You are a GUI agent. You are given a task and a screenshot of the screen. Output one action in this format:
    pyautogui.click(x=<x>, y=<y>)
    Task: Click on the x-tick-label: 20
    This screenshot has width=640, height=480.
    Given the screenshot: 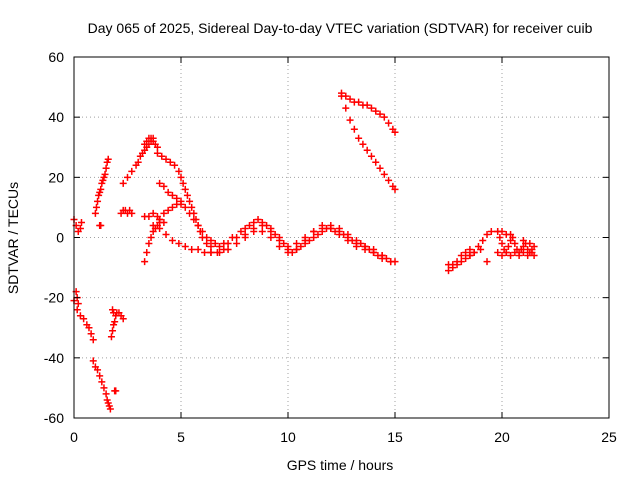 What is the action you would take?
    pyautogui.click(x=502, y=437)
    